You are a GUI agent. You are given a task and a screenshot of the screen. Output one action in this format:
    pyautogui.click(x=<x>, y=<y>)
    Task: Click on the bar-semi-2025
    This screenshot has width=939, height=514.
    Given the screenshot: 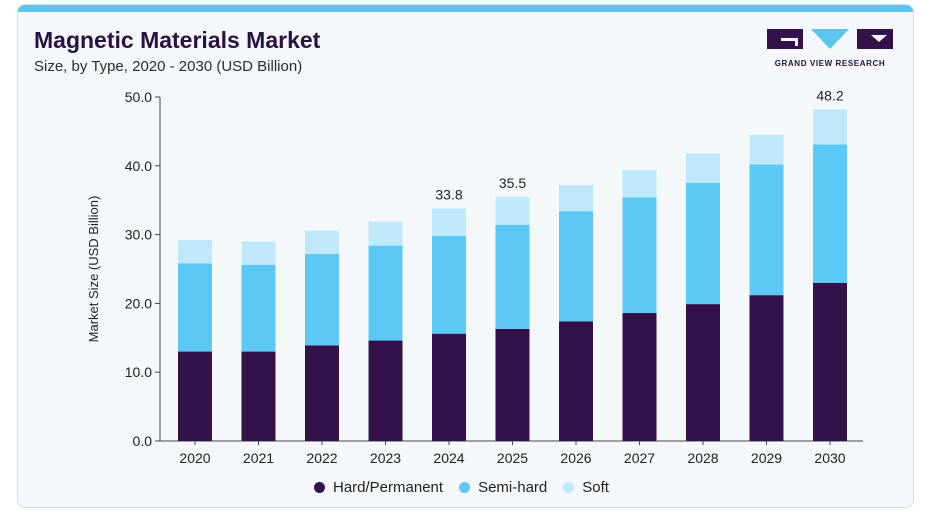 What is the action you would take?
    pyautogui.click(x=512, y=276)
    